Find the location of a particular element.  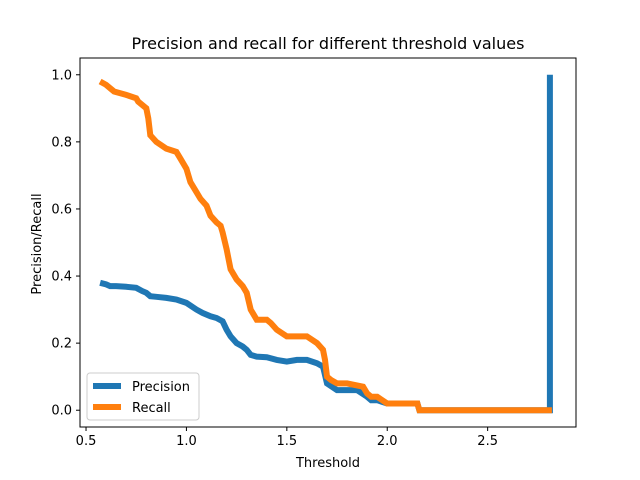

x-tick-label: 1.0 is located at coordinates (186, 441).